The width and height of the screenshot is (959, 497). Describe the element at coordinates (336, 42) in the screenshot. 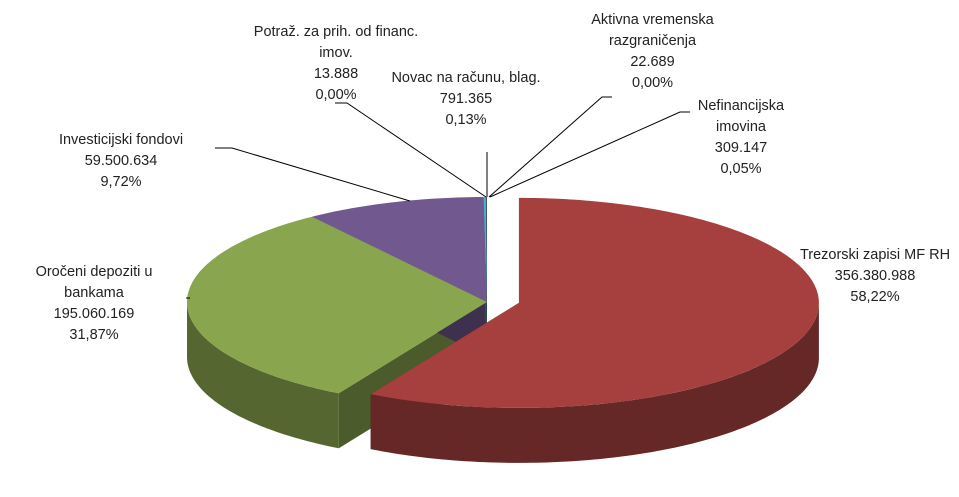

I see `category: Potraž. za prih. od financ. imov.` at that location.